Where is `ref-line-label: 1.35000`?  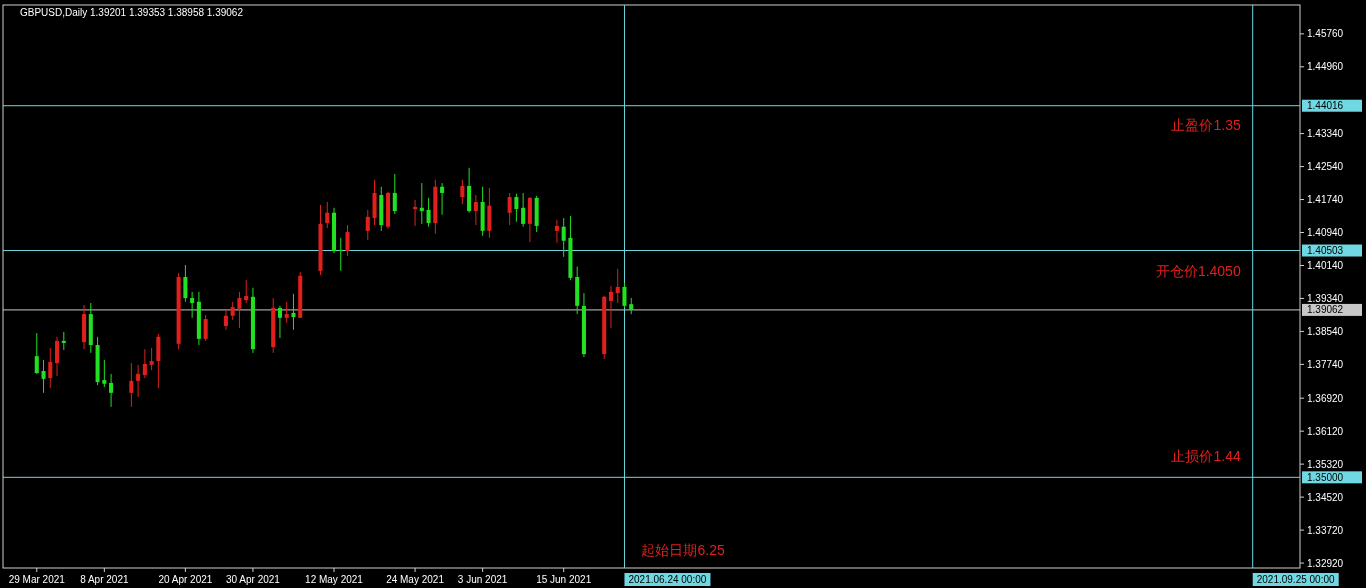
ref-line-label: 1.35000 is located at coordinates (1325, 477).